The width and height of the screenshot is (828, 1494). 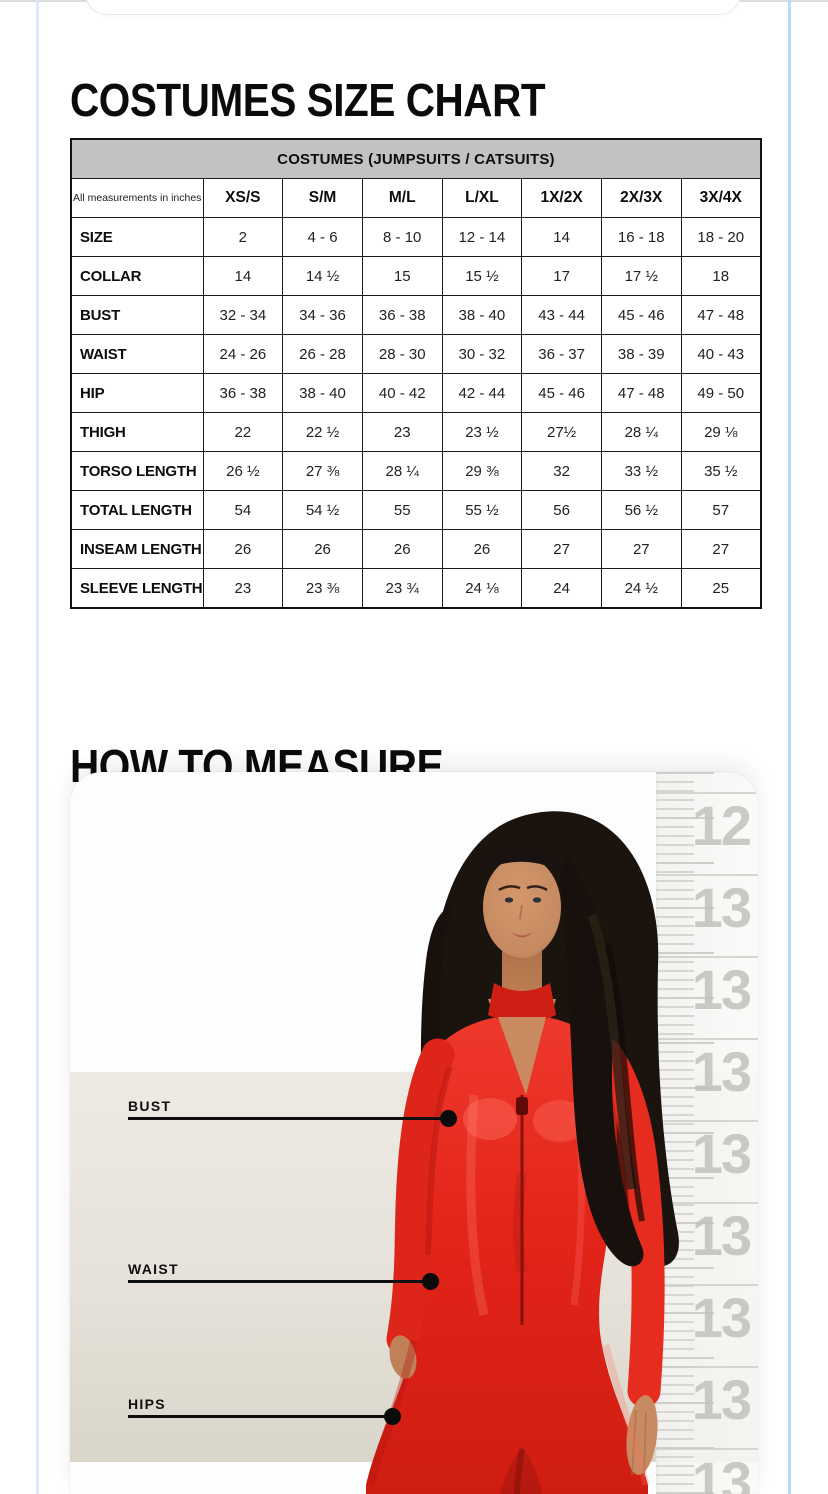 What do you see at coordinates (402, 393) in the screenshot?
I see `size-value-cell: 40 - 42` at bounding box center [402, 393].